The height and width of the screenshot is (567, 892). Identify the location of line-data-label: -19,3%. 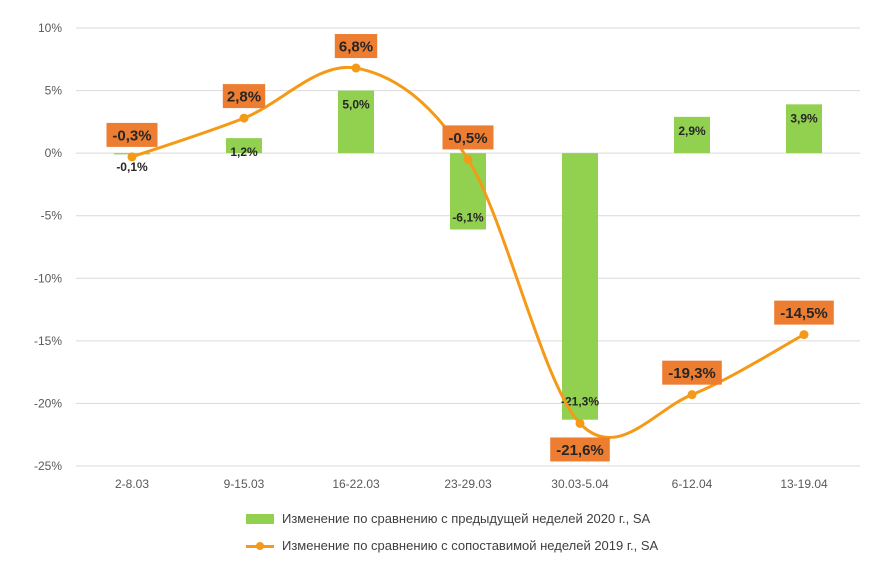
(692, 373).